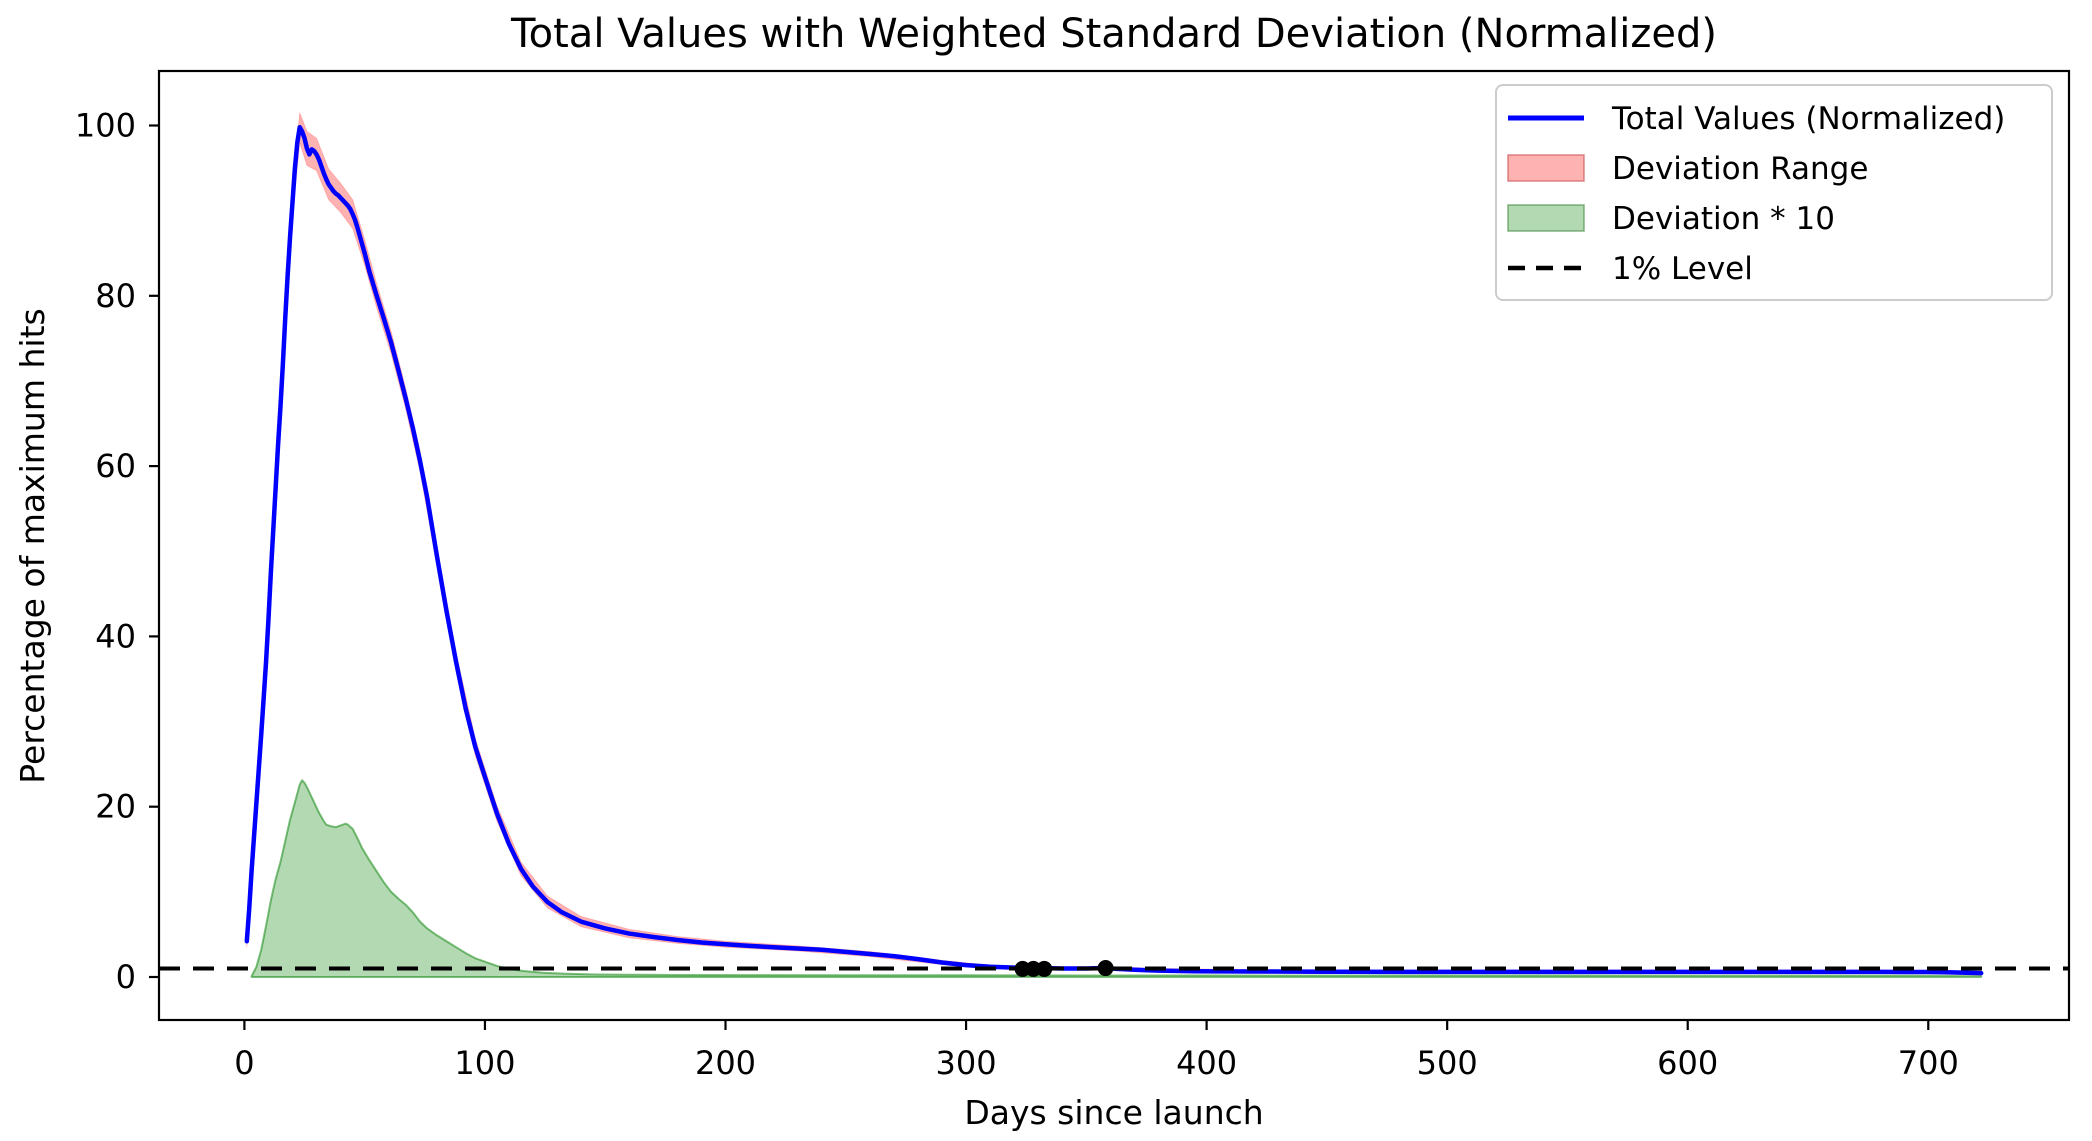  I want to click on y-axis-label: Percentage of maximum hits, so click(32, 545).